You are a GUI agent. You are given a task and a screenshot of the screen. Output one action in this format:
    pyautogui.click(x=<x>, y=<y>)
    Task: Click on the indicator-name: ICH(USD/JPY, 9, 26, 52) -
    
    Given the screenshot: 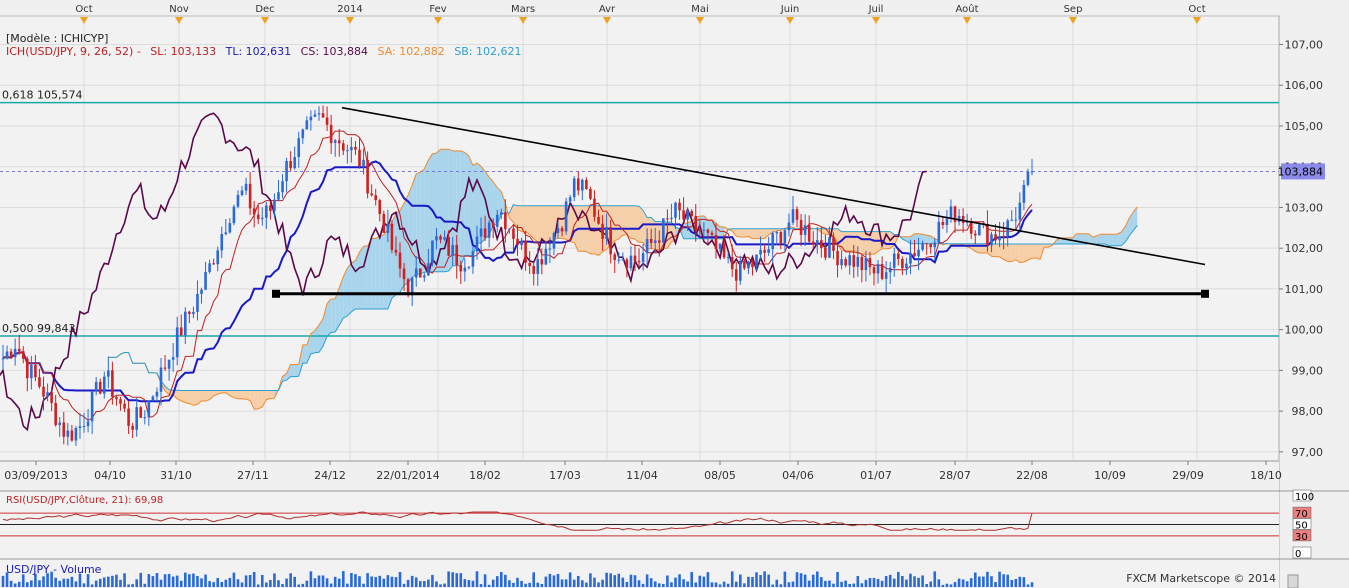 What is the action you would take?
    pyautogui.click(x=73, y=51)
    